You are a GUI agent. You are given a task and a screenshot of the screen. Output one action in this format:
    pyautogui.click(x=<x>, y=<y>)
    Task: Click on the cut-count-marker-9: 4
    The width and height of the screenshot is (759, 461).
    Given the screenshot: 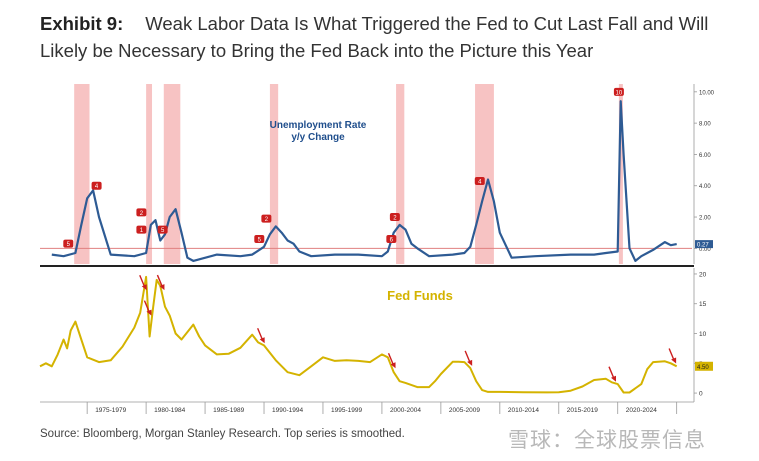 What is the action you would take?
    pyautogui.click(x=479, y=181)
    